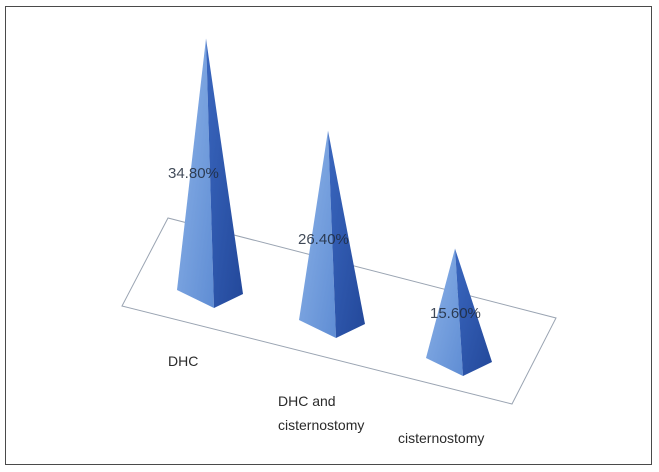 The width and height of the screenshot is (659, 472). I want to click on category-label-line: DHC and, so click(307, 401).